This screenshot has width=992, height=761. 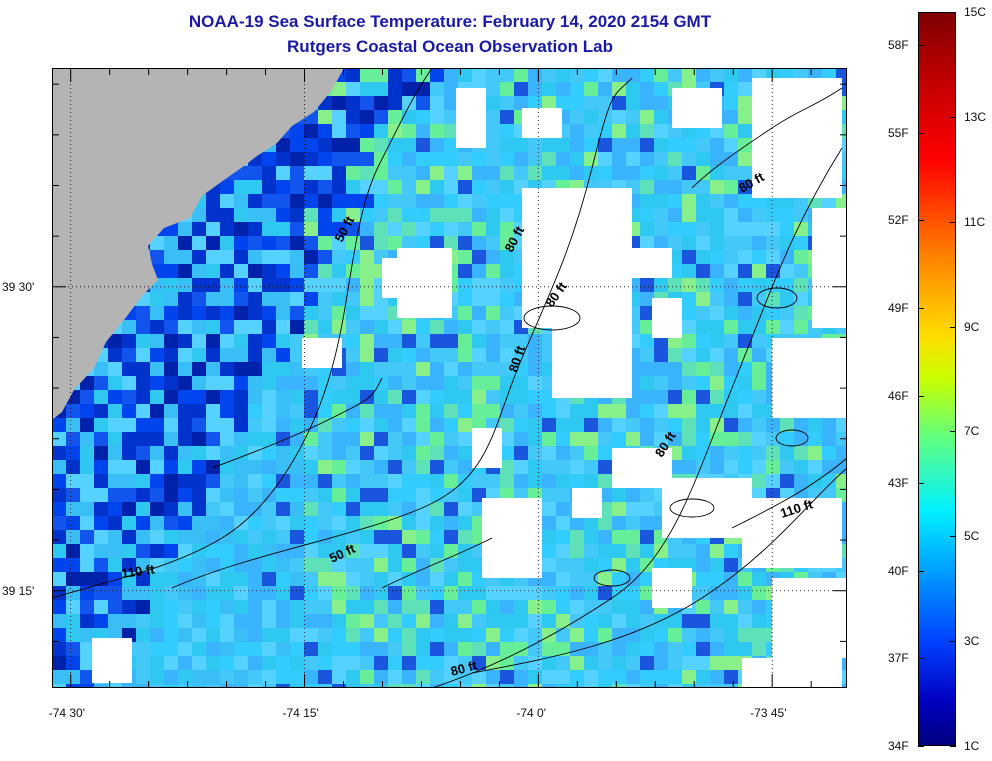 What do you see at coordinates (792, 673) in the screenshot?
I see `cloud-patch` at bounding box center [792, 673].